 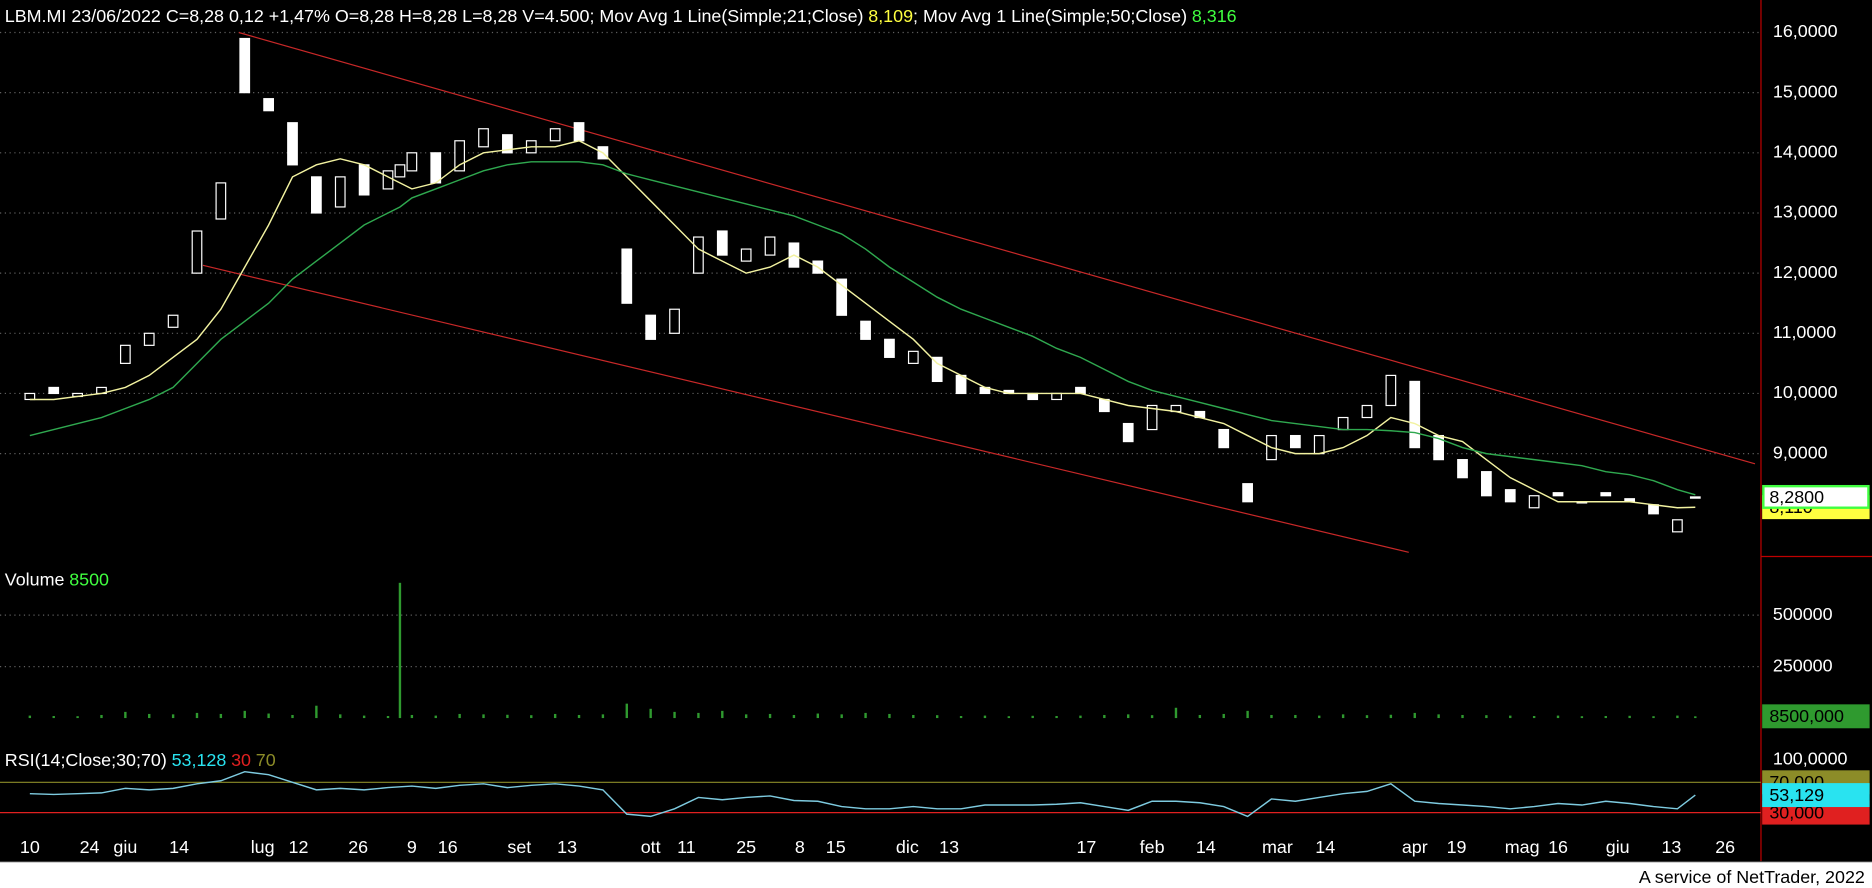 What do you see at coordinates (686, 847) in the screenshot?
I see `x-tick-label: 11` at bounding box center [686, 847].